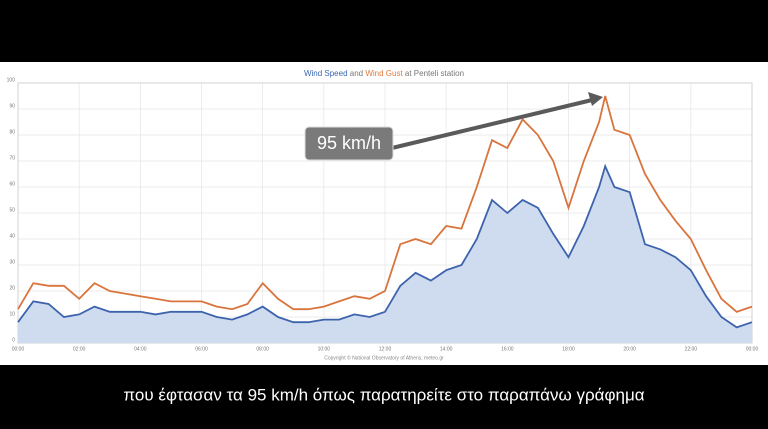  Describe the element at coordinates (11, 80) in the screenshot. I see `y-tick-label: 100` at that location.